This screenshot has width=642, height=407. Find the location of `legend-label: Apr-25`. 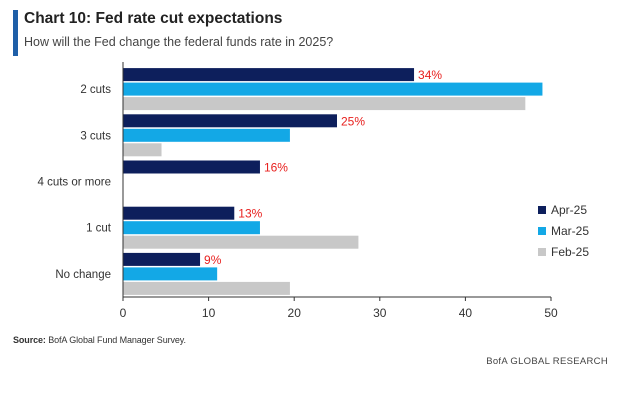

legend-label: Apr-25 is located at coordinates (569, 210).